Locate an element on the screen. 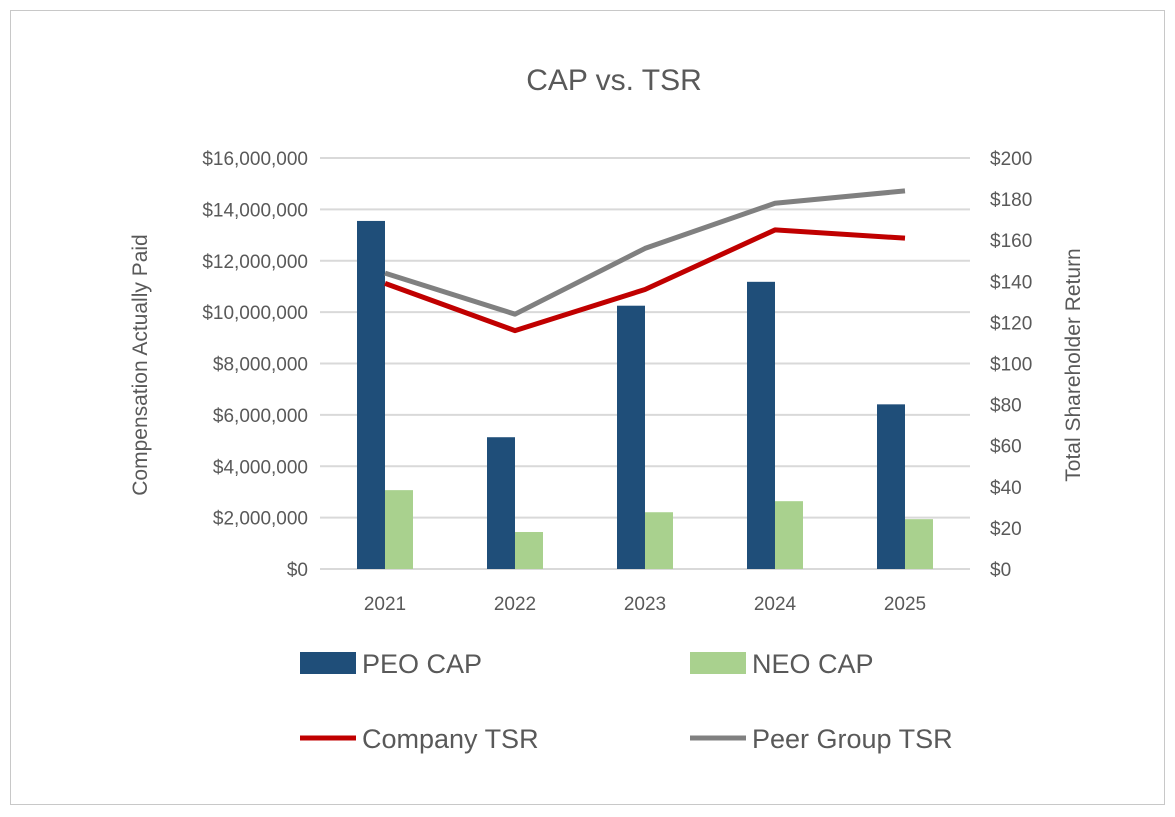 This screenshot has width=1175, height=817. legend-label: Peer Group TSR is located at coordinates (852, 739).